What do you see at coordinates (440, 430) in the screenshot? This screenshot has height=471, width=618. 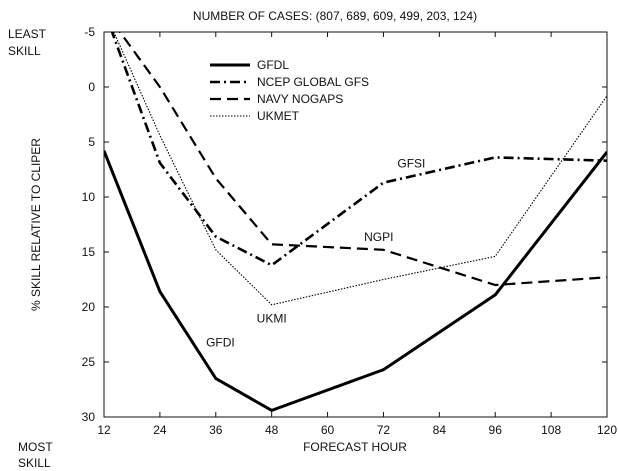 I see `x-tick-label: 84` at bounding box center [440, 430].